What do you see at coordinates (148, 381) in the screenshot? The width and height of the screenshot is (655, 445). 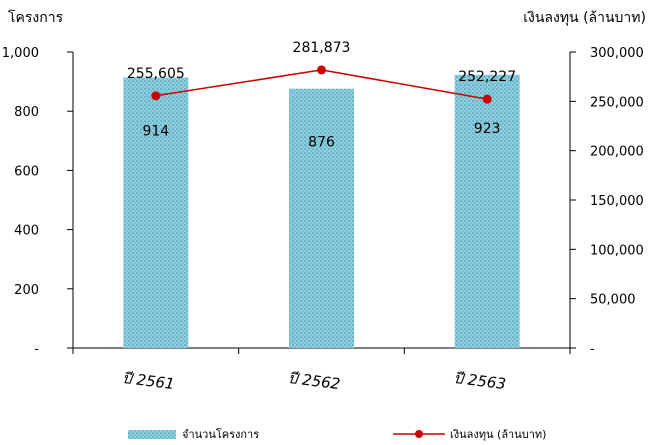 I see `x-category-label: ปี 2561` at bounding box center [148, 381].